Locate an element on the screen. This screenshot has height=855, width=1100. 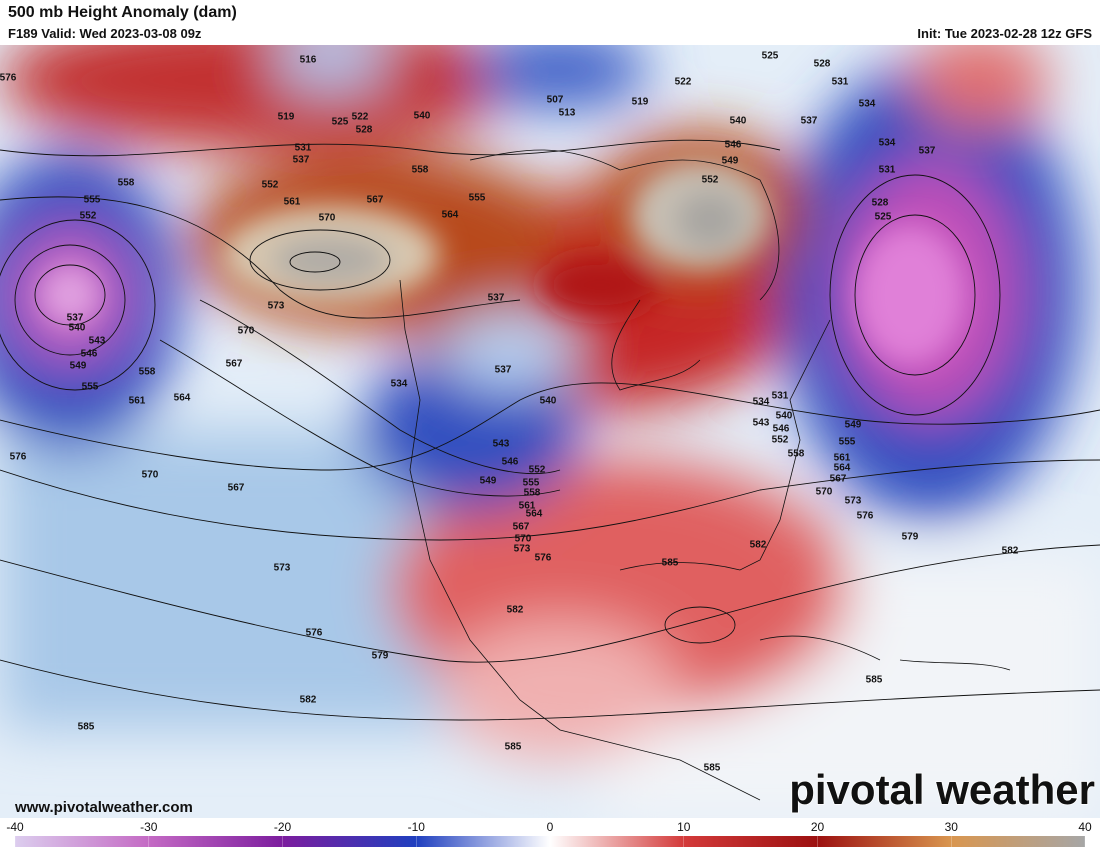
contour-label: 507 is located at coordinates (555, 100).